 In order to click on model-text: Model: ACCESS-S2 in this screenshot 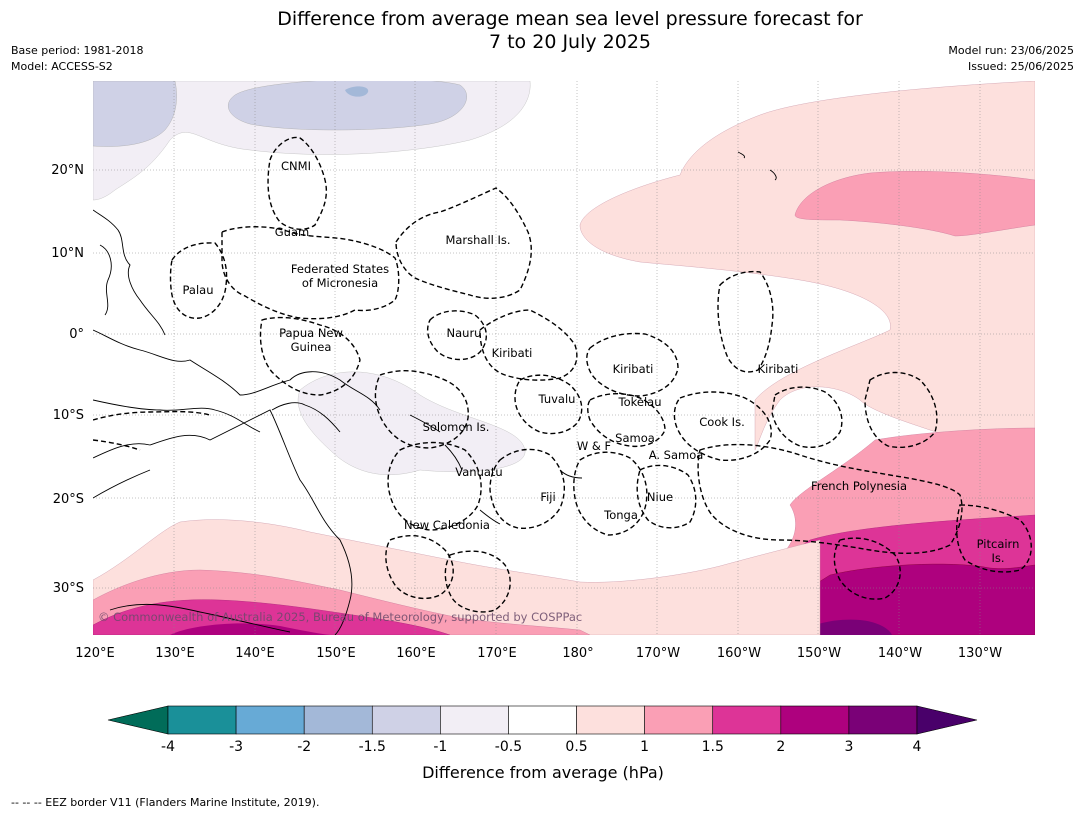, I will do `click(62, 66)`.